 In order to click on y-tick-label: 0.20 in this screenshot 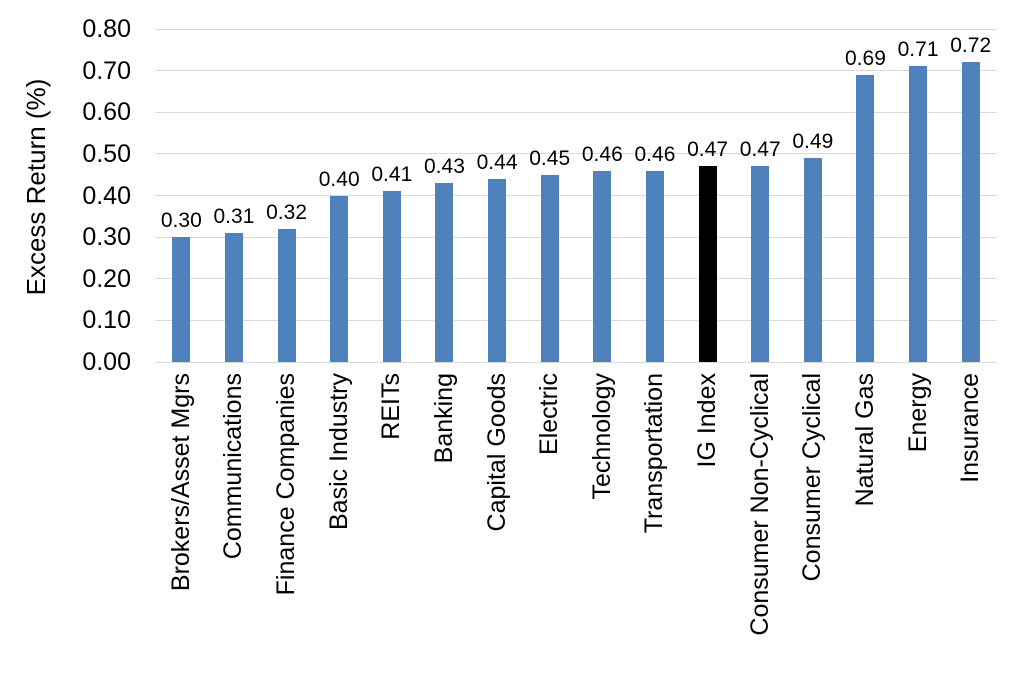, I will do `click(106, 278)`.